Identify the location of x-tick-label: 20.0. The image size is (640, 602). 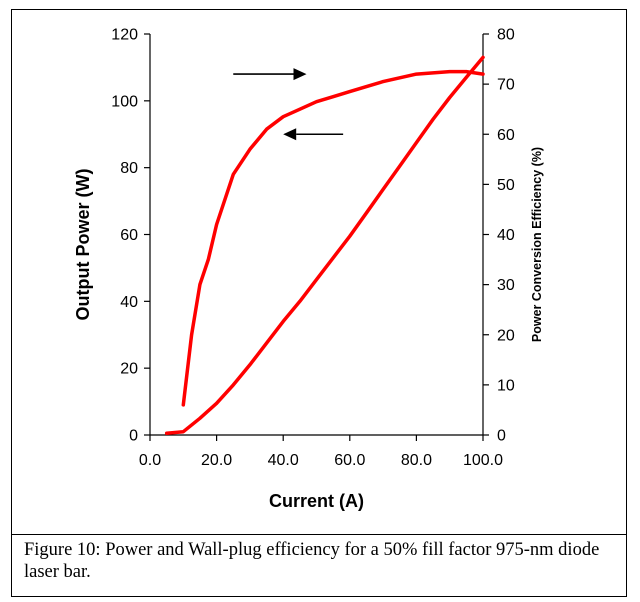
(216, 460).